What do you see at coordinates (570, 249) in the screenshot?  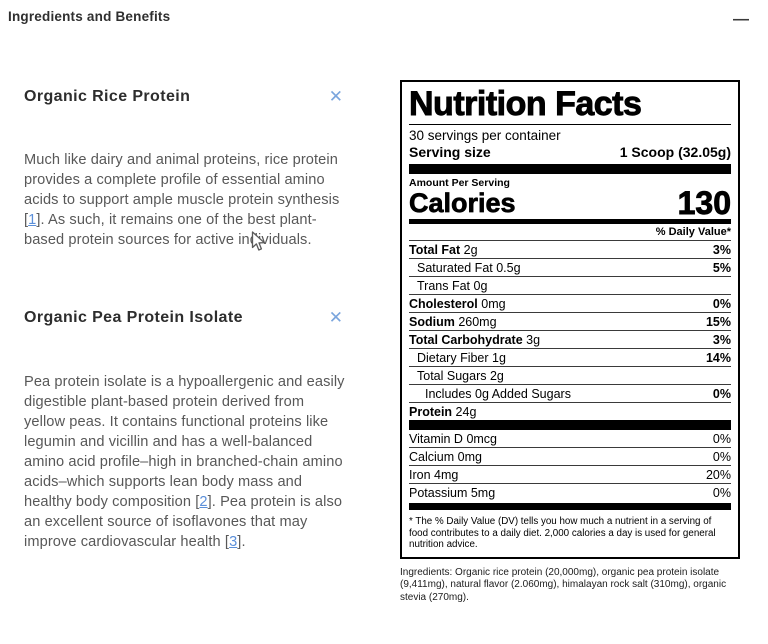 I see `nutrient-row: Total Fat 2g 3%` at bounding box center [570, 249].